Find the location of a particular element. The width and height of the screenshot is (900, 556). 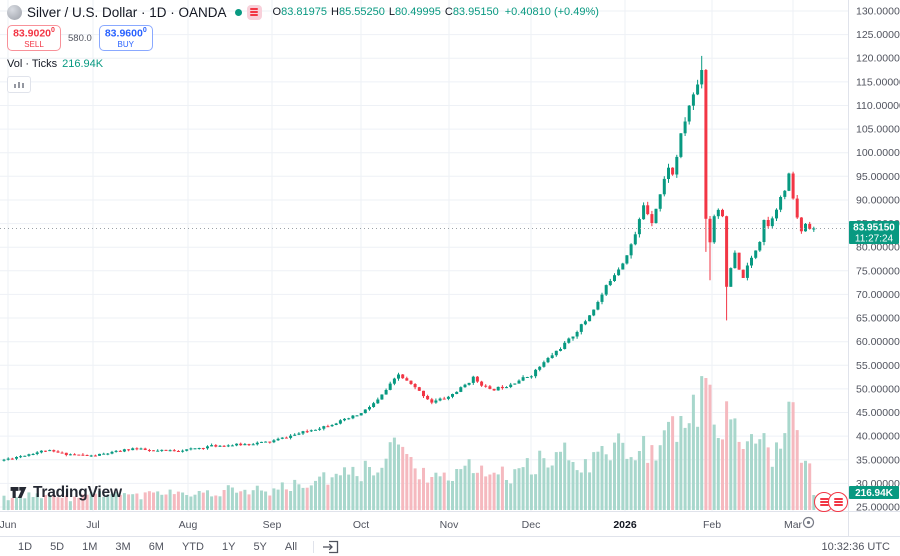

svg-text: 70.00000 is located at coordinates (878, 295).